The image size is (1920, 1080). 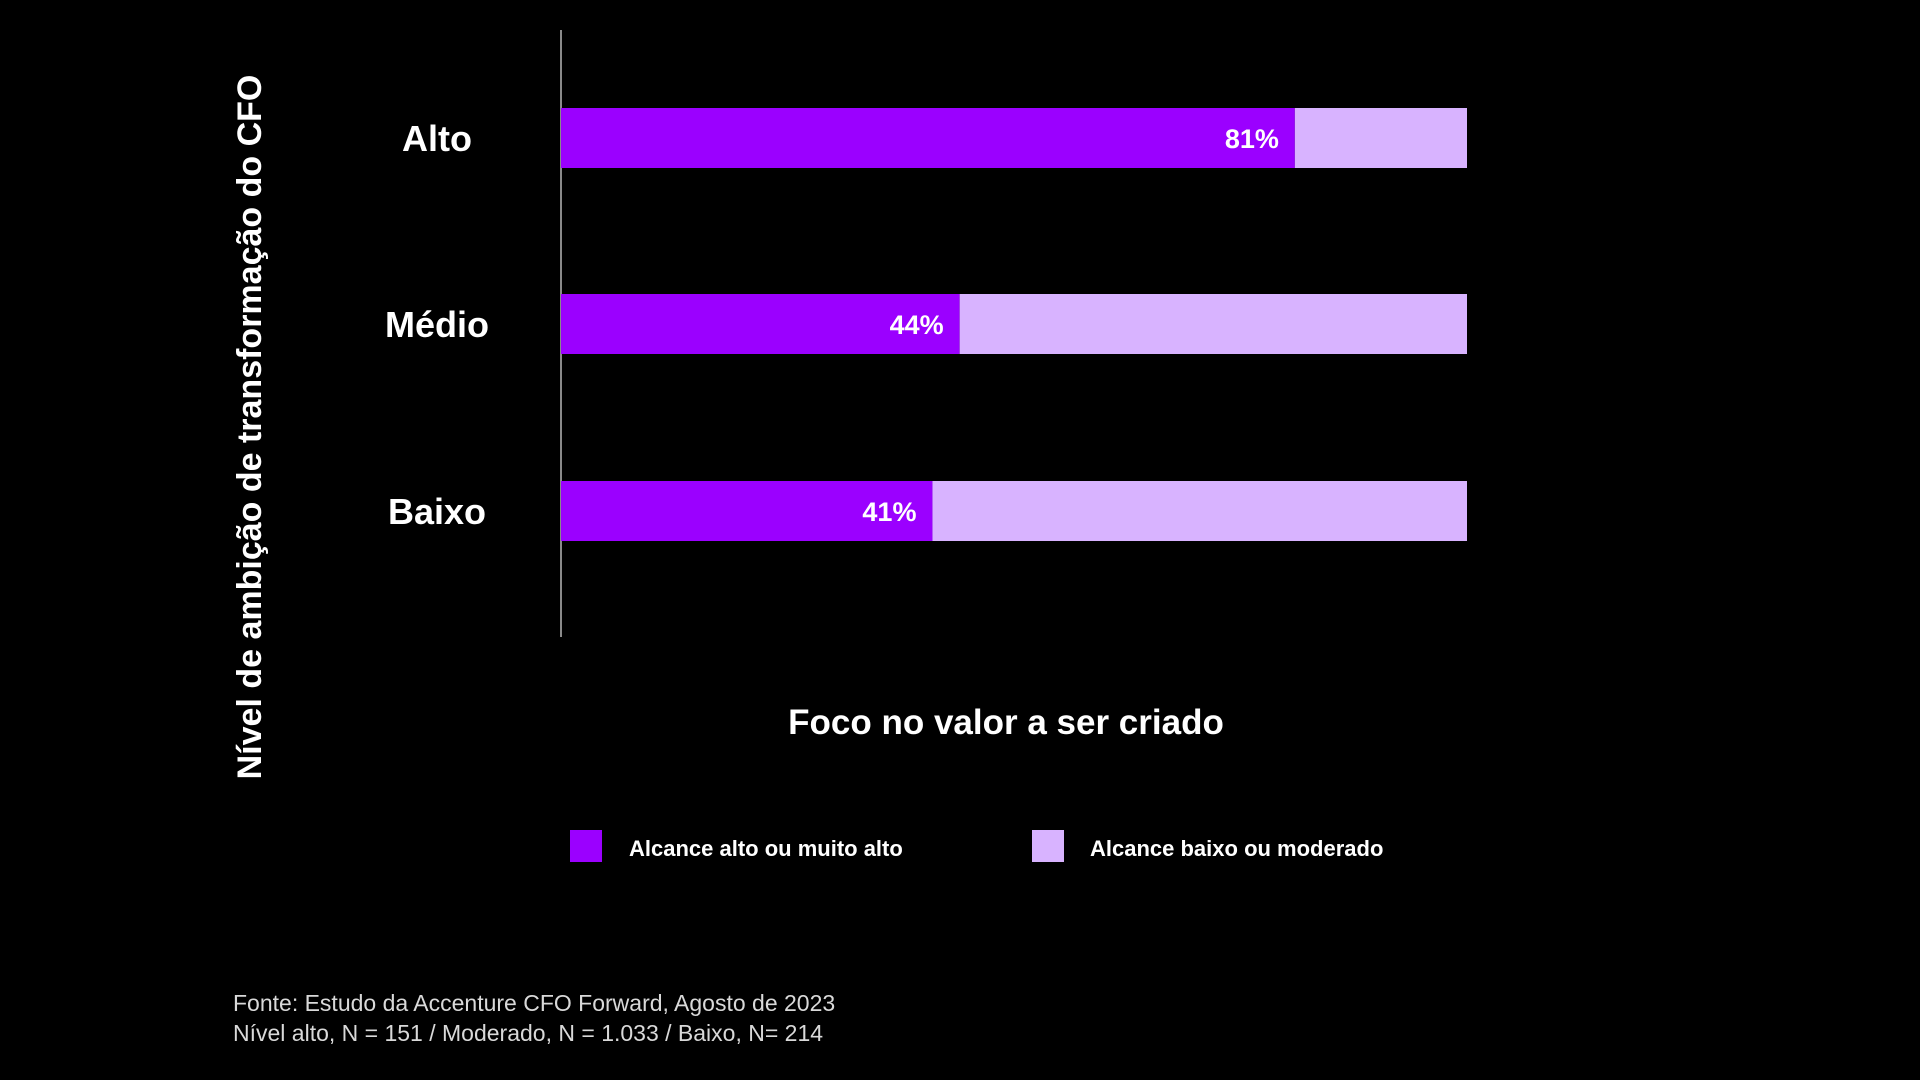 What do you see at coordinates (1199, 511) in the screenshot?
I see `bar-low-baixo` at bounding box center [1199, 511].